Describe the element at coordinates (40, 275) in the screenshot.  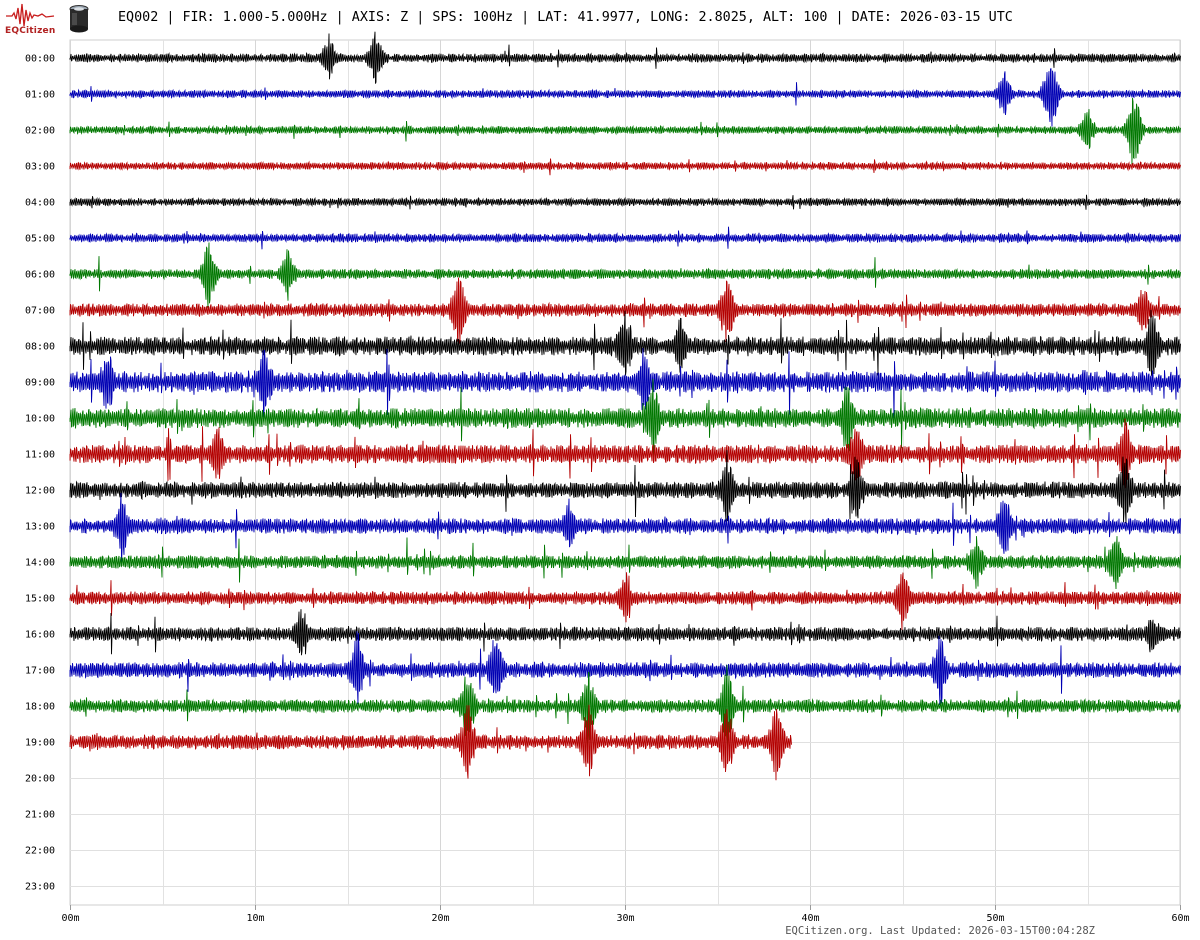
I see `y-tick-label: 06:00` at that location.